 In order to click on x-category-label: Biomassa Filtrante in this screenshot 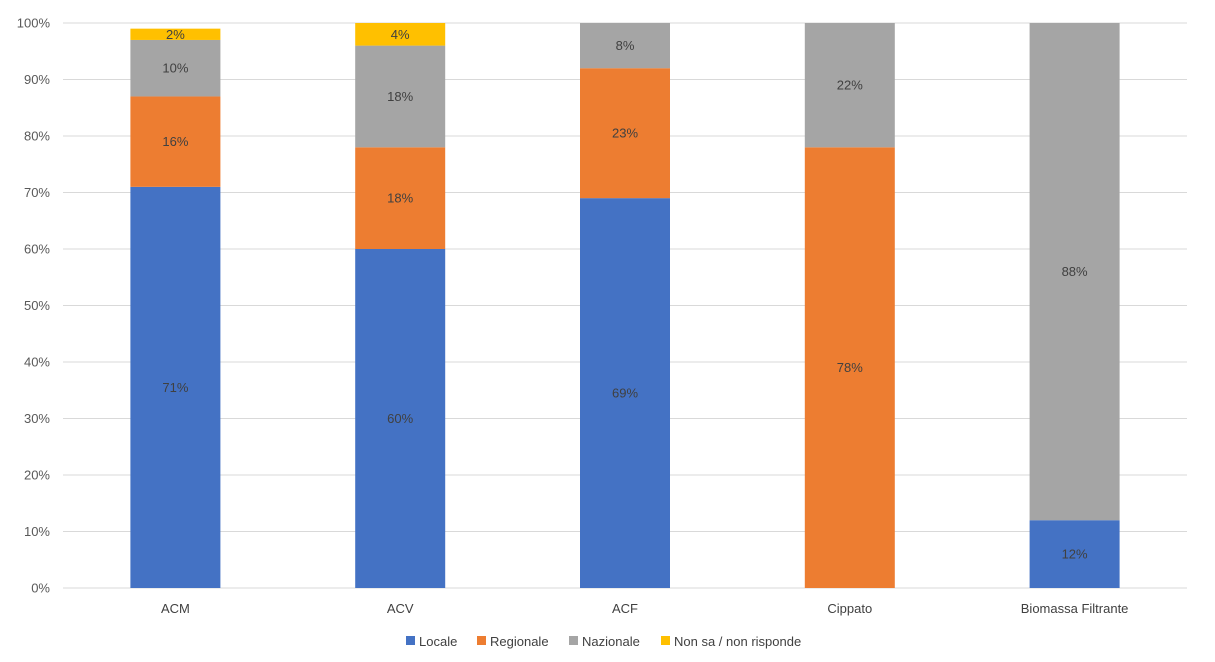, I will do `click(1075, 608)`.